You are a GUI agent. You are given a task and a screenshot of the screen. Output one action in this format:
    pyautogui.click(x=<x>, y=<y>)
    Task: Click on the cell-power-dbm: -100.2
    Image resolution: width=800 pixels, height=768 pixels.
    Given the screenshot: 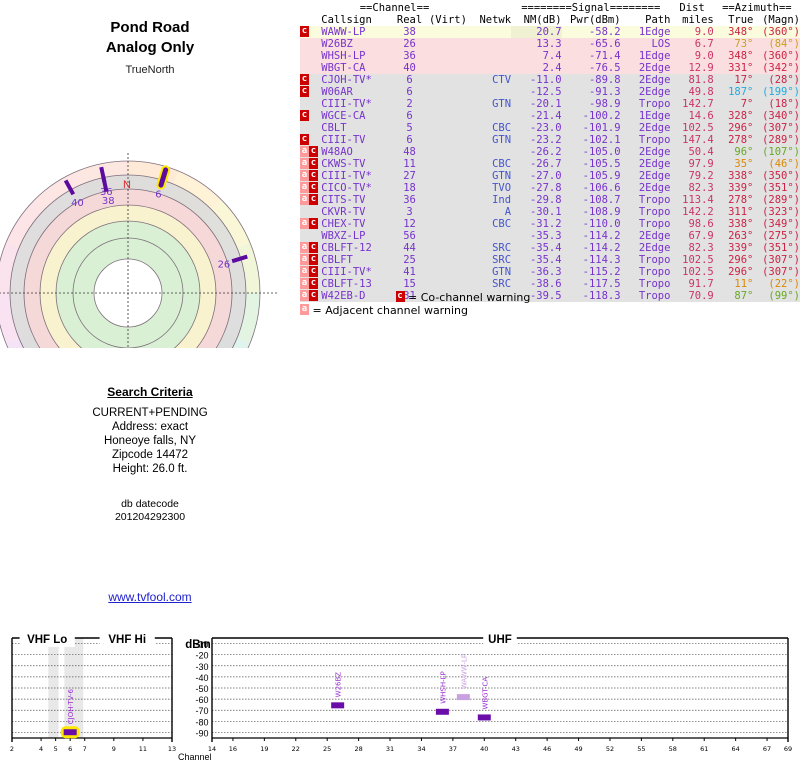 What is the action you would take?
    pyautogui.click(x=601, y=116)
    